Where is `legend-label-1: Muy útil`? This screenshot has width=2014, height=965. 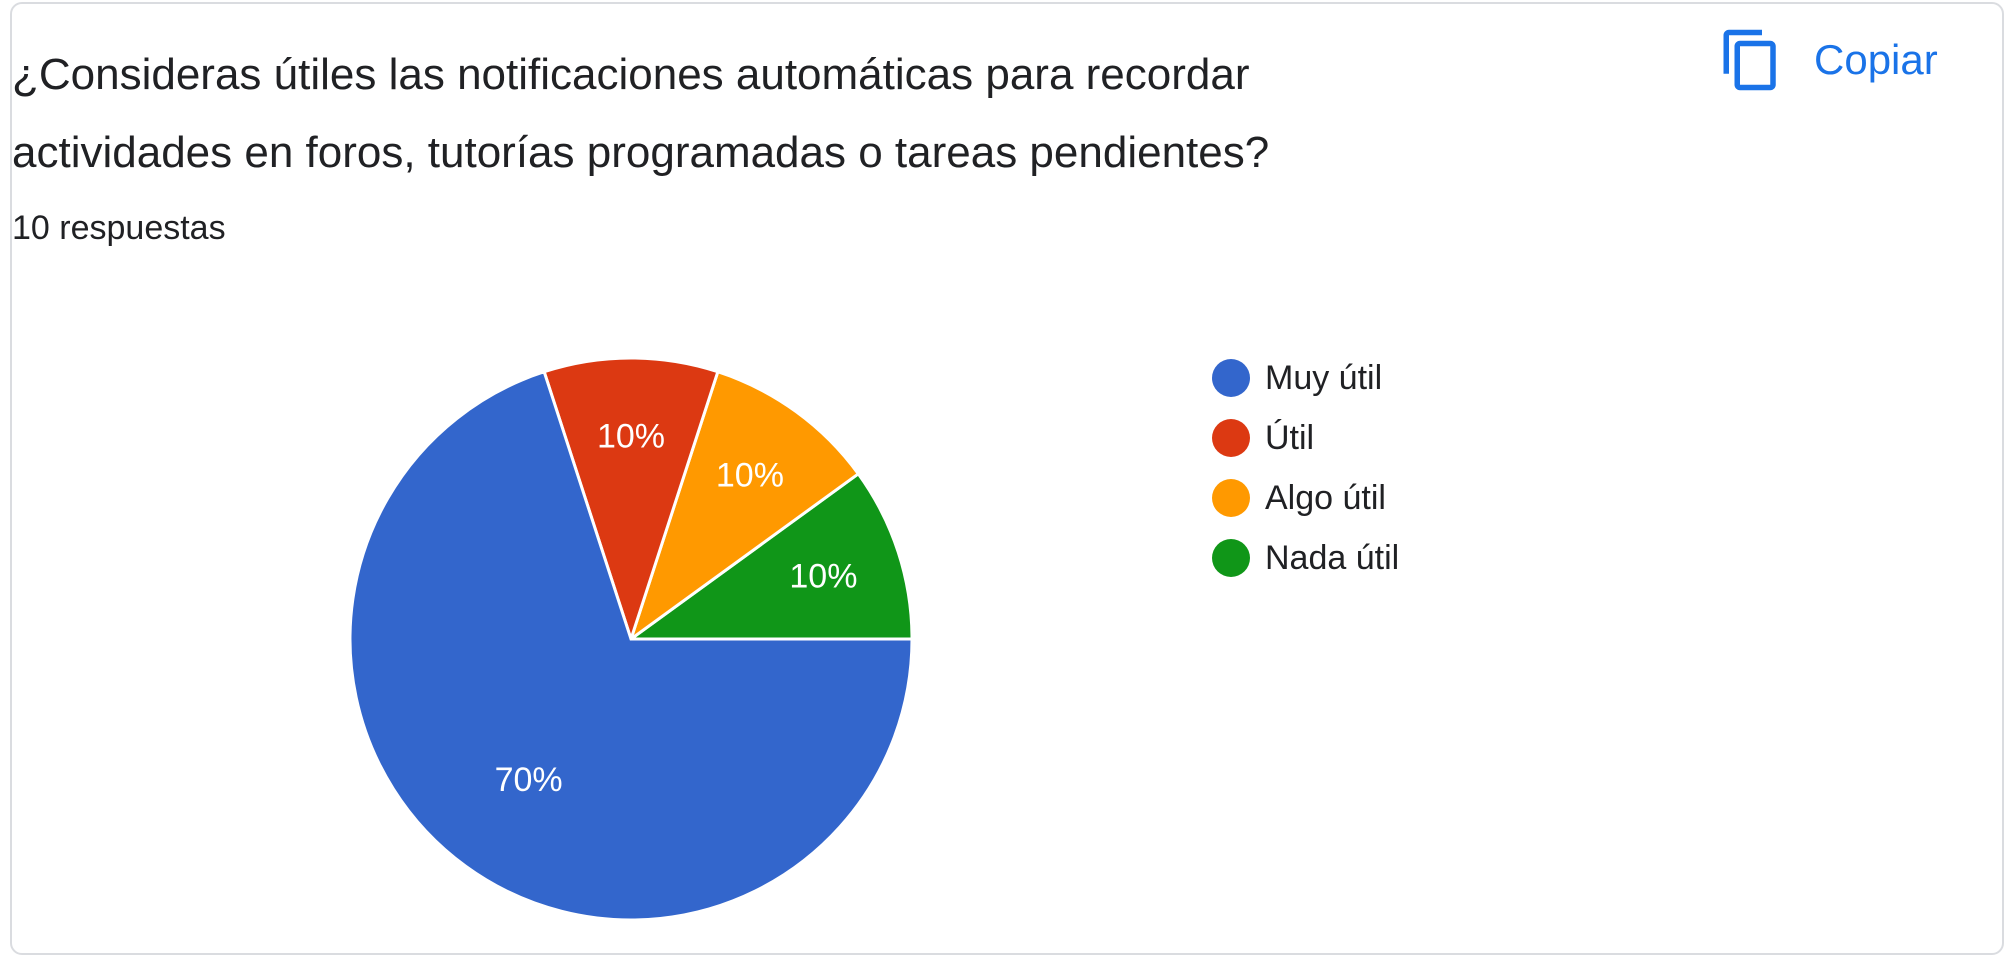
legend-label-1: Muy útil is located at coordinates (1323, 378).